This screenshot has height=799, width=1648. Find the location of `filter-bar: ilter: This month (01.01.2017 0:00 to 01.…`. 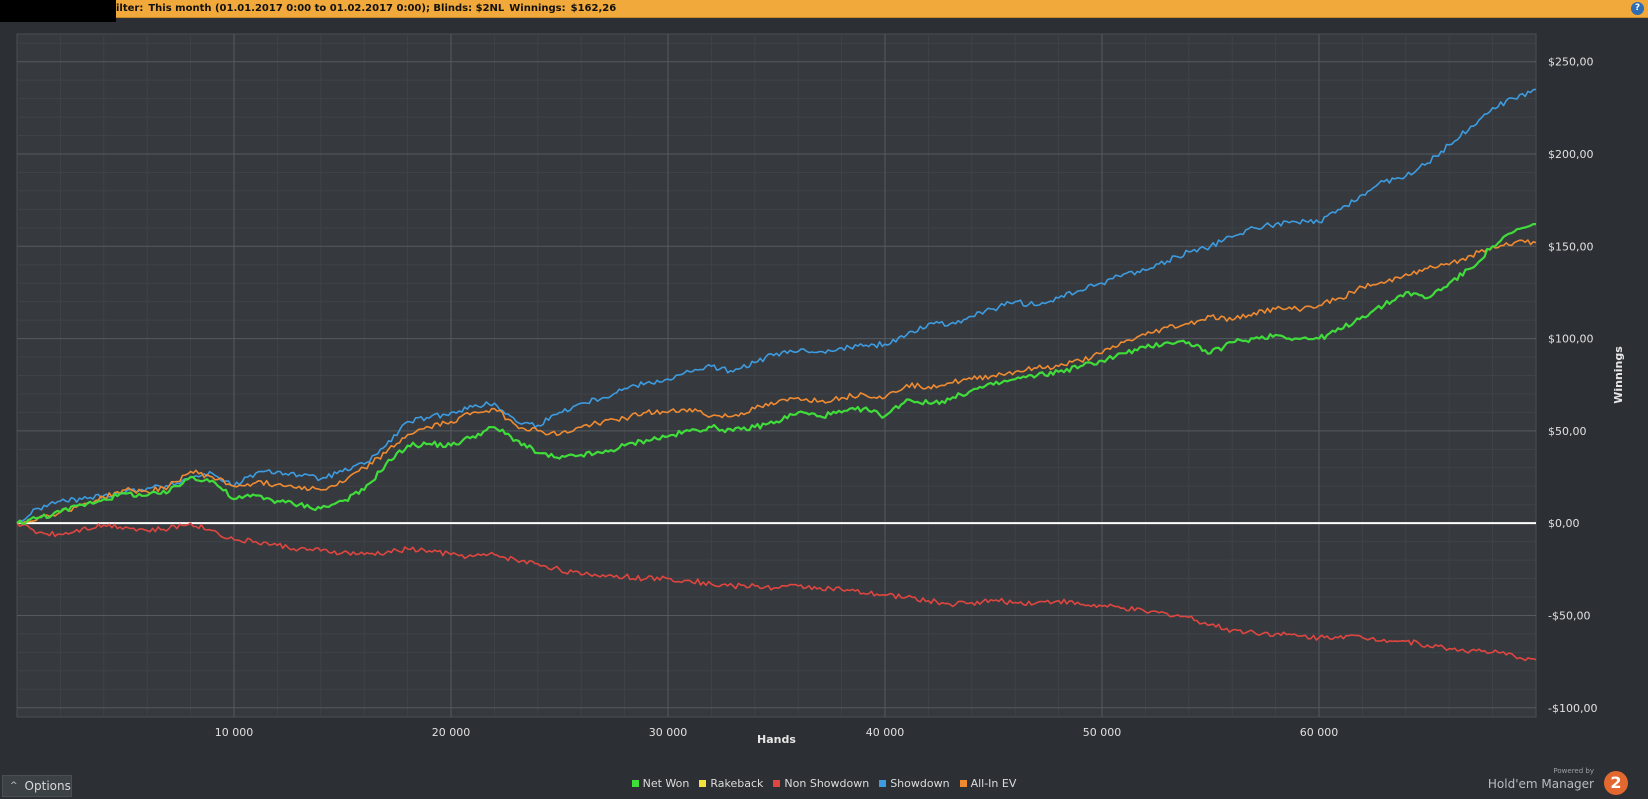

filter-bar: ilter: This month (01.01.2017 0:00 to 01.… is located at coordinates (824, 11).